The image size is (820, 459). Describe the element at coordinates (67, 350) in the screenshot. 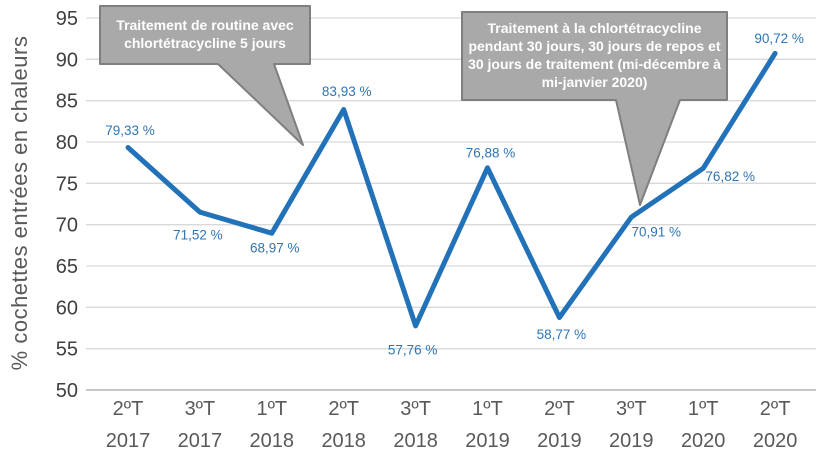

I see `y-tick-label: 55` at that location.